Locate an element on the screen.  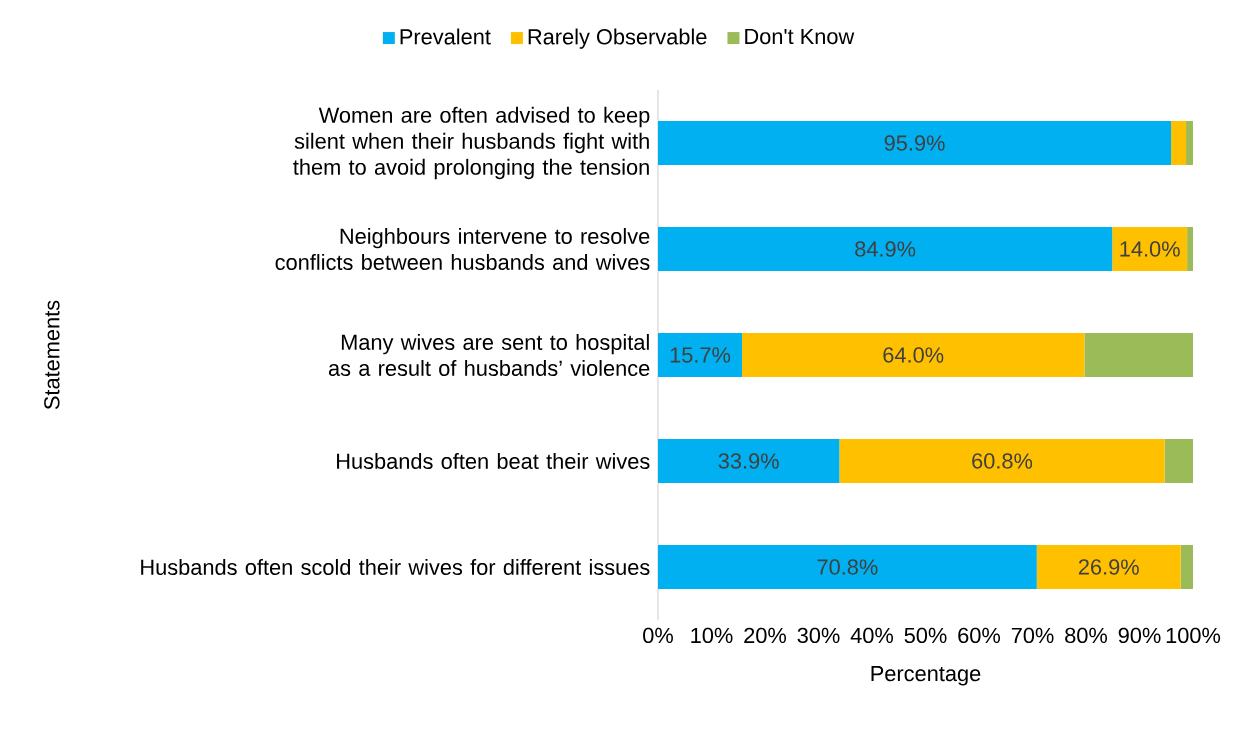
legend-label: Prevalent is located at coordinates (445, 36).